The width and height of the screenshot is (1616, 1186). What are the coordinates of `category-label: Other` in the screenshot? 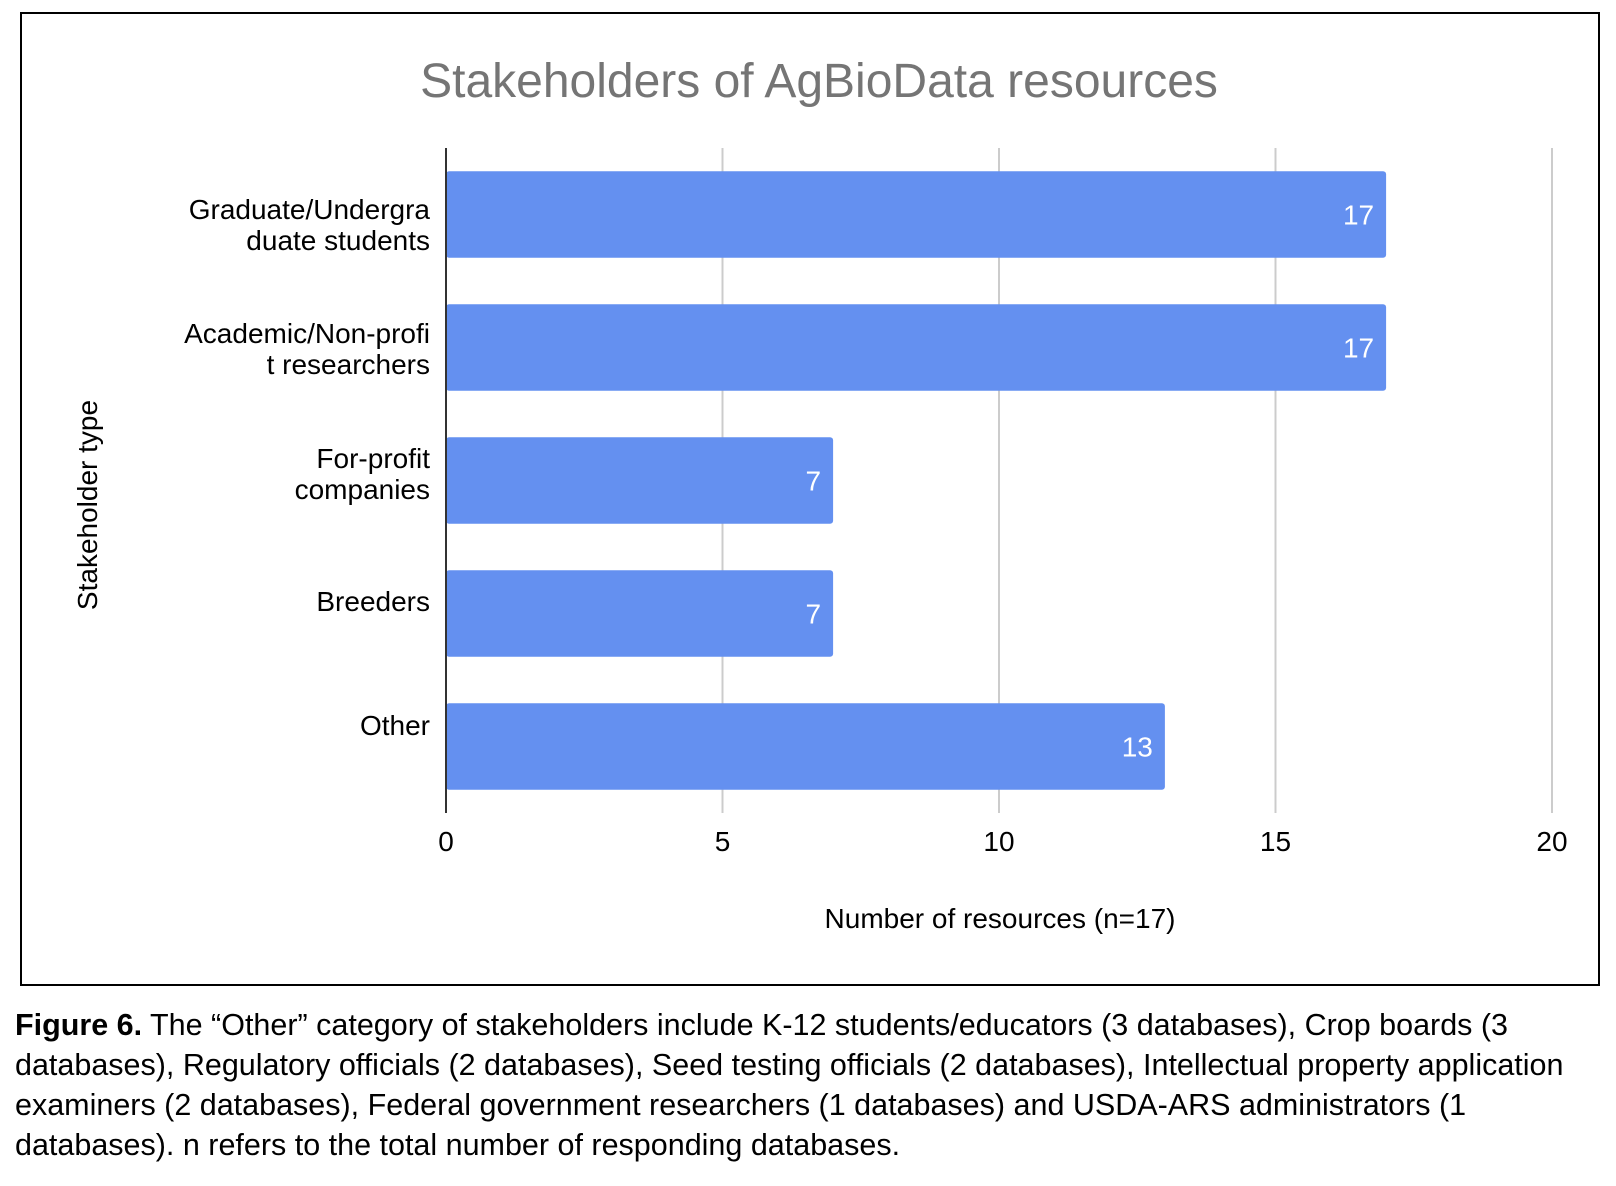 It's located at (394, 725).